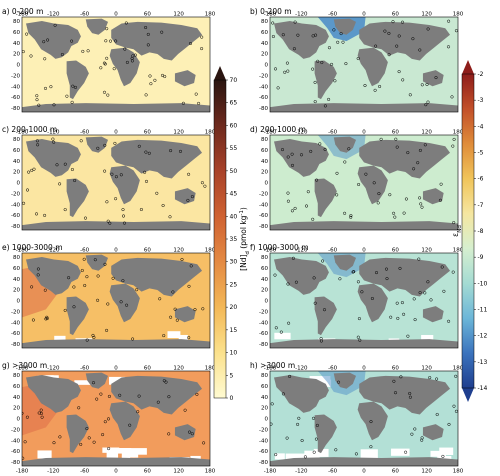 The height and width of the screenshot is (476, 500). What do you see at coordinates (147, 472) in the screenshot?
I see `lon-tick-bottom: 60` at bounding box center [147, 472].